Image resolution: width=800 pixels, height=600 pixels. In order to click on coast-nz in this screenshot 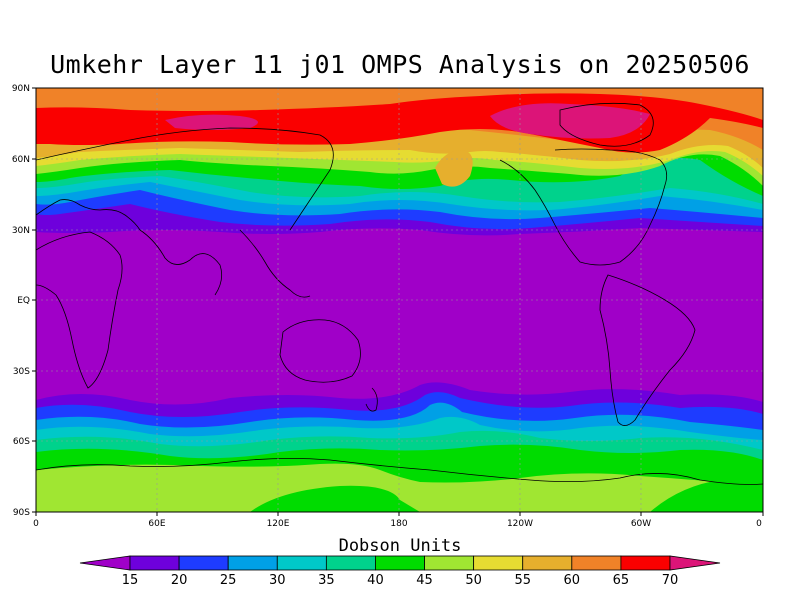, I will do `click(371, 399)`.